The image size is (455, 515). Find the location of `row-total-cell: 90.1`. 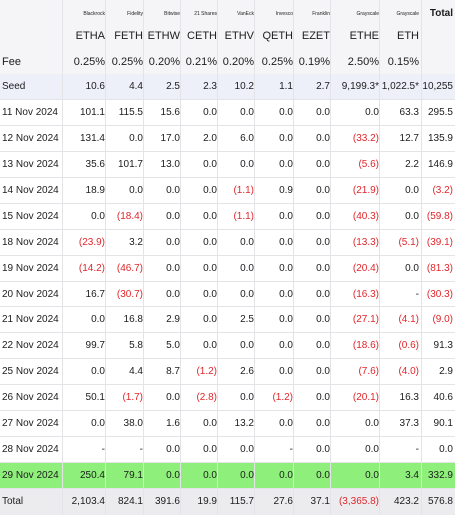

row-total-cell: 90.1 is located at coordinates (443, 424).